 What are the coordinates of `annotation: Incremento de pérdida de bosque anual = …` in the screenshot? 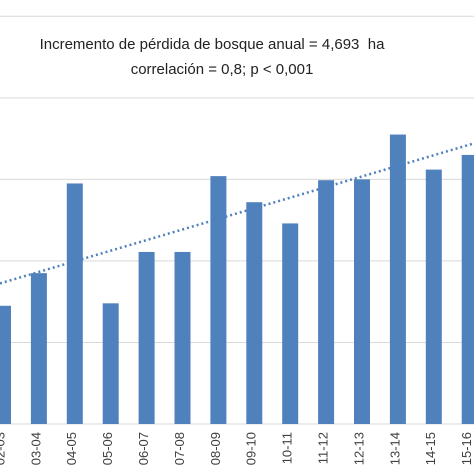 It's located at (213, 44).